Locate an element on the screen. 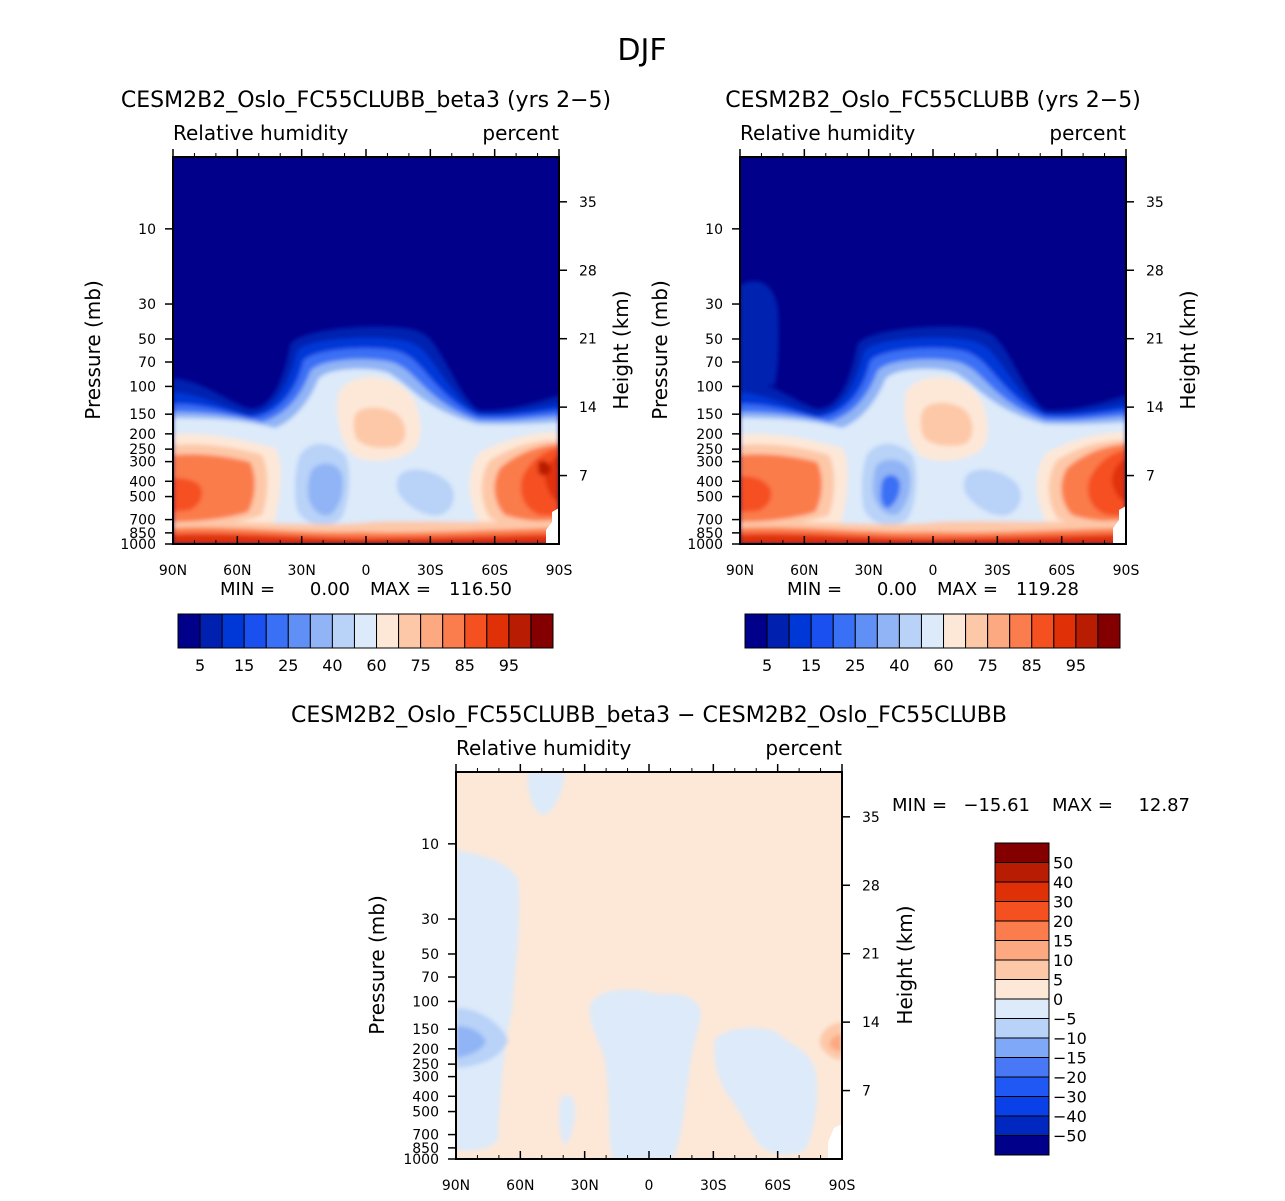 The height and width of the screenshot is (1201, 1285). panel-2-x-axis: 90N 60N 30N 0 30S 60S 90S is located at coordinates (932, 364).